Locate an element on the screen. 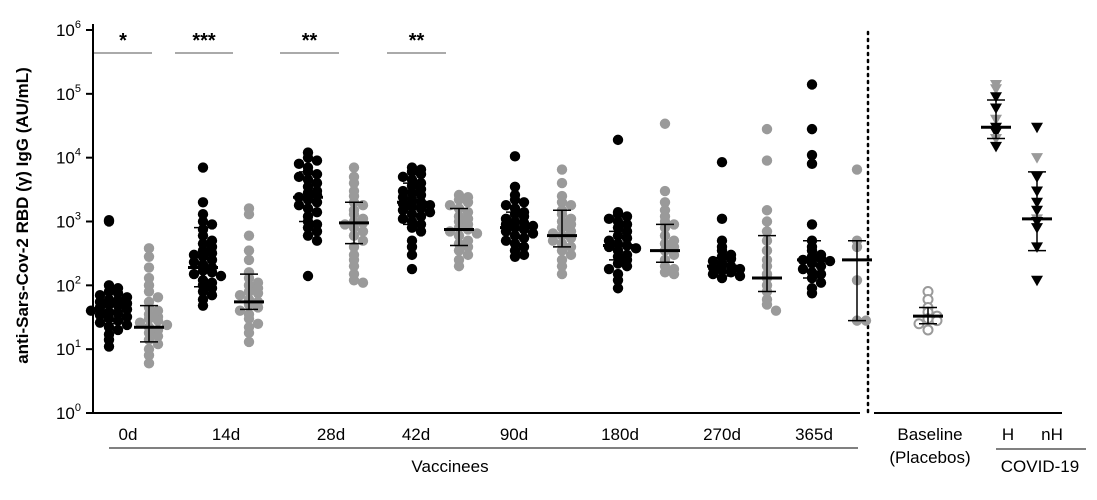 This screenshot has height=500, width=1097. y-tick-label: 10³ is located at coordinates (68, 221).